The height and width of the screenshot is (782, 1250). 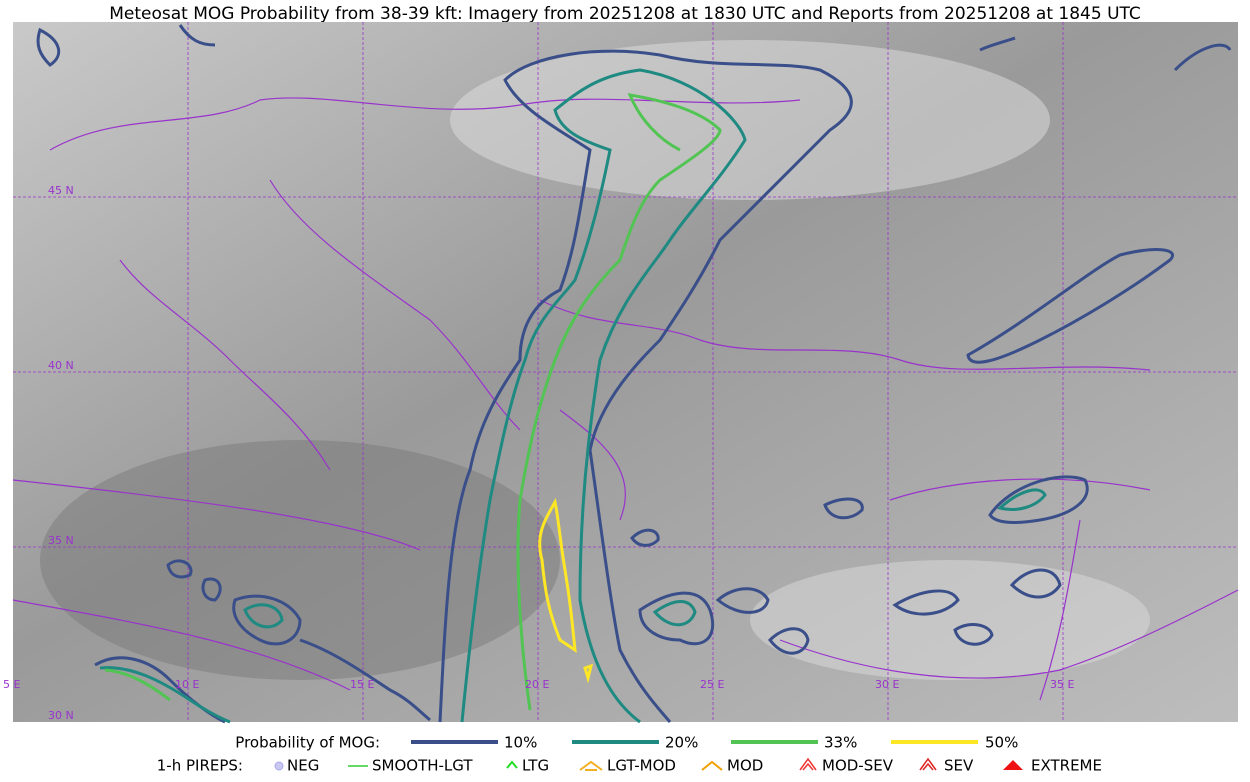 What do you see at coordinates (840, 743) in the screenshot?
I see `legend-item: 33%` at bounding box center [840, 743].